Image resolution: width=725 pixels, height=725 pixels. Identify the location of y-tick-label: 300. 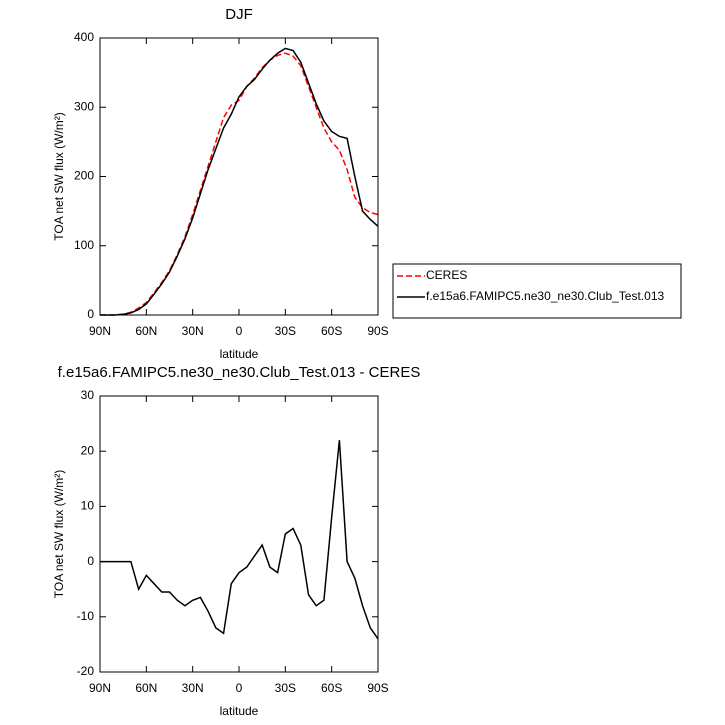
(84, 106).